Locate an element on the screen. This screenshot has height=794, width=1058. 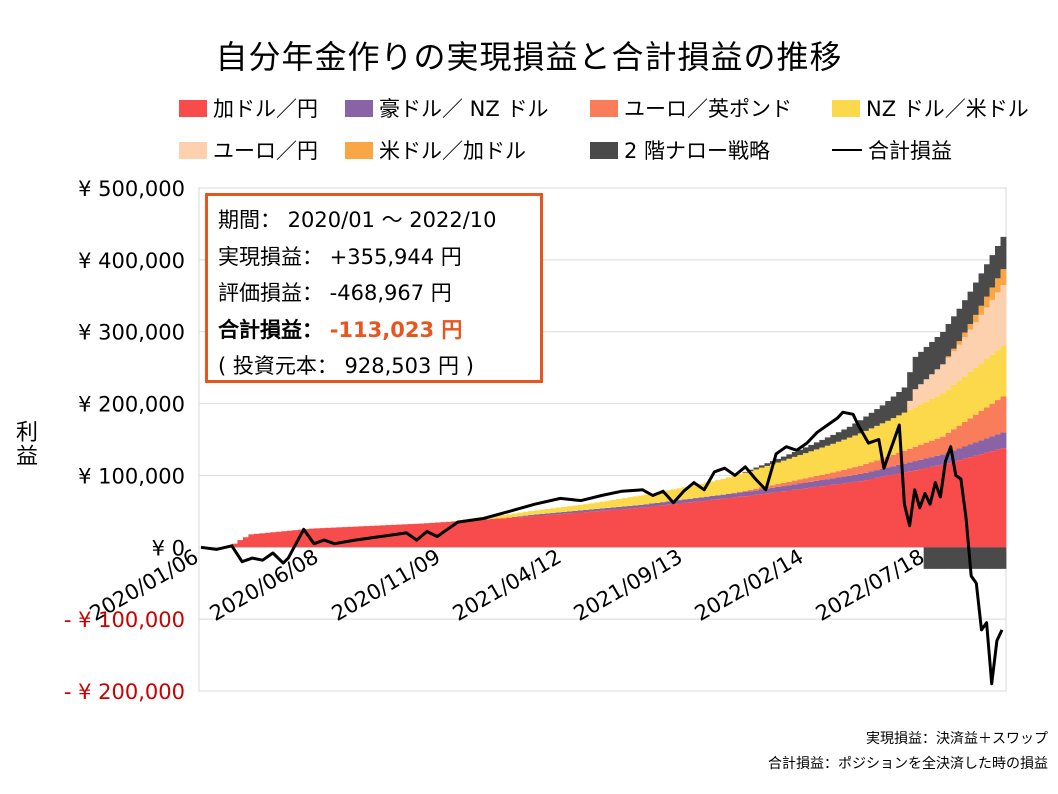
x-tick-label: 2022/07/18 is located at coordinates (870, 585).